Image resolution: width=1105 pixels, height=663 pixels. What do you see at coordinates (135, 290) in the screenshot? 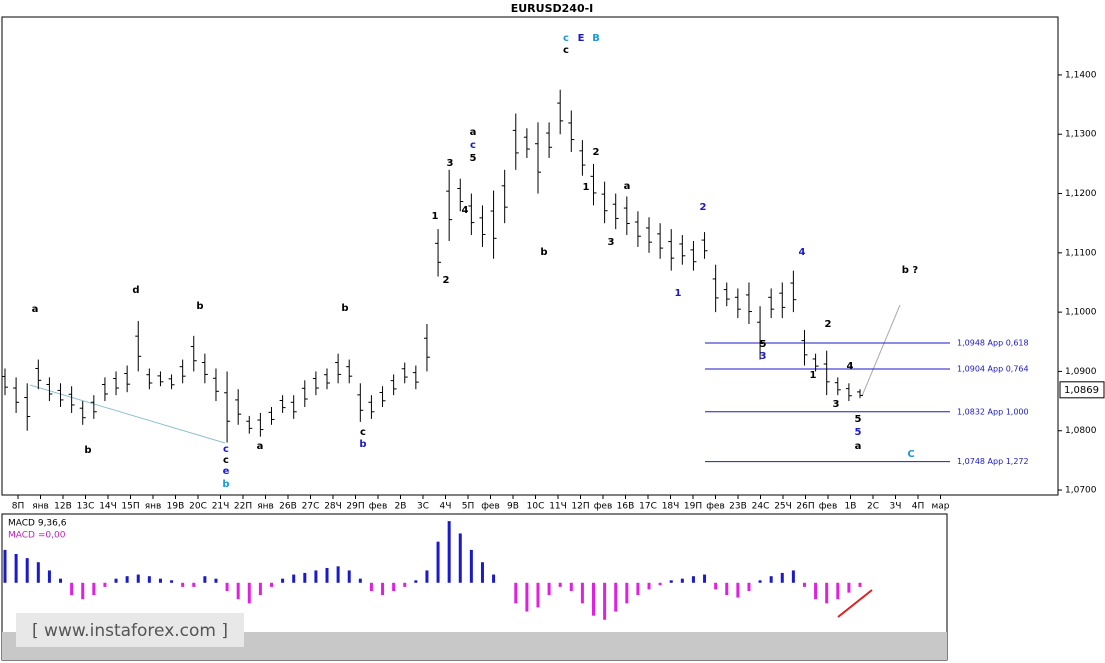
I see `wave-label: d` at bounding box center [135, 290].